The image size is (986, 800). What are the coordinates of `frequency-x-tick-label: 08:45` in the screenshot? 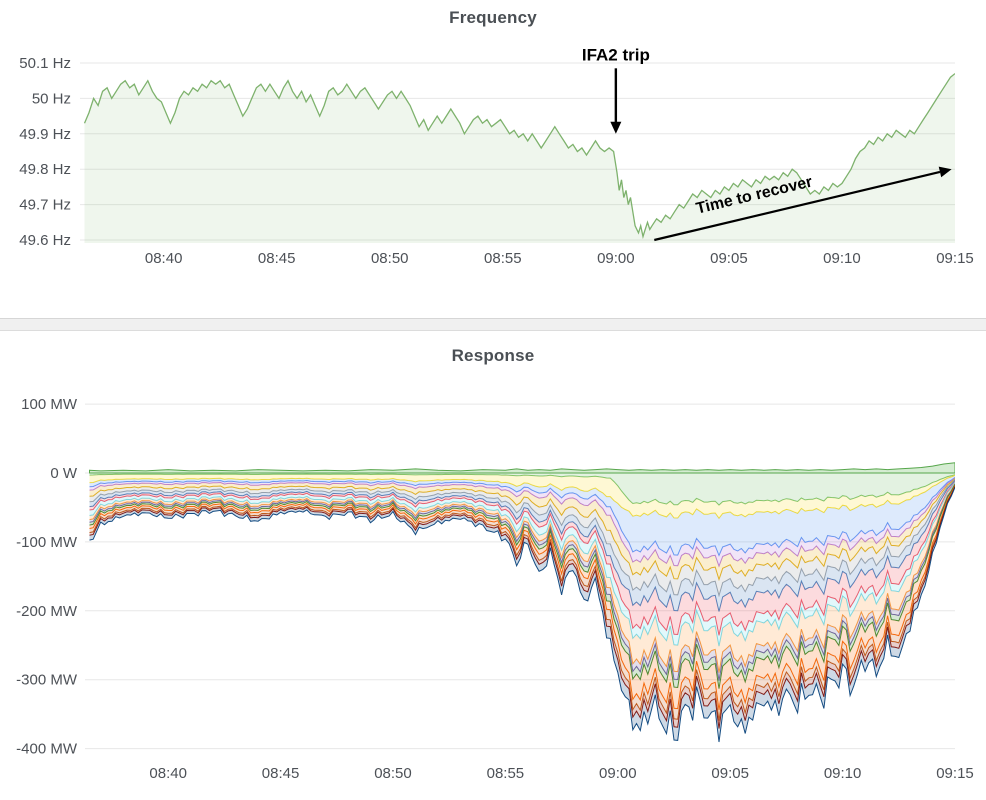 It's located at (277, 258).